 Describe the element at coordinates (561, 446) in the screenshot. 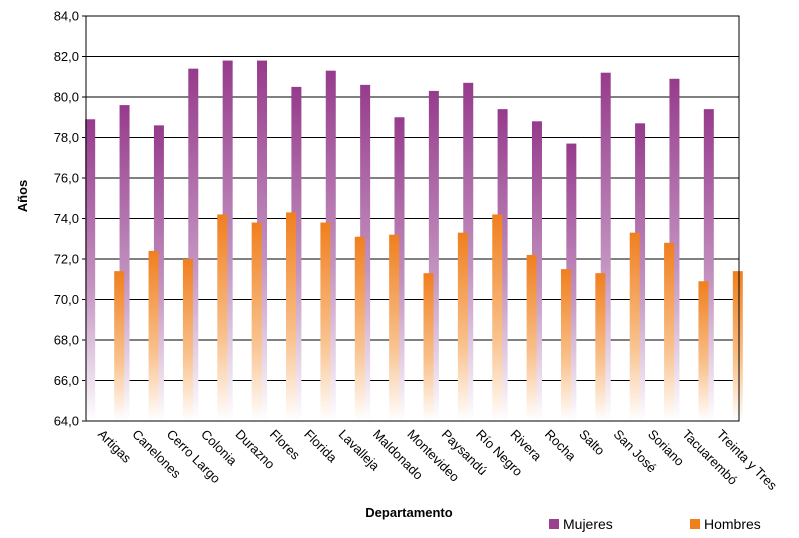

I see `x-category-label: Rocha` at that location.